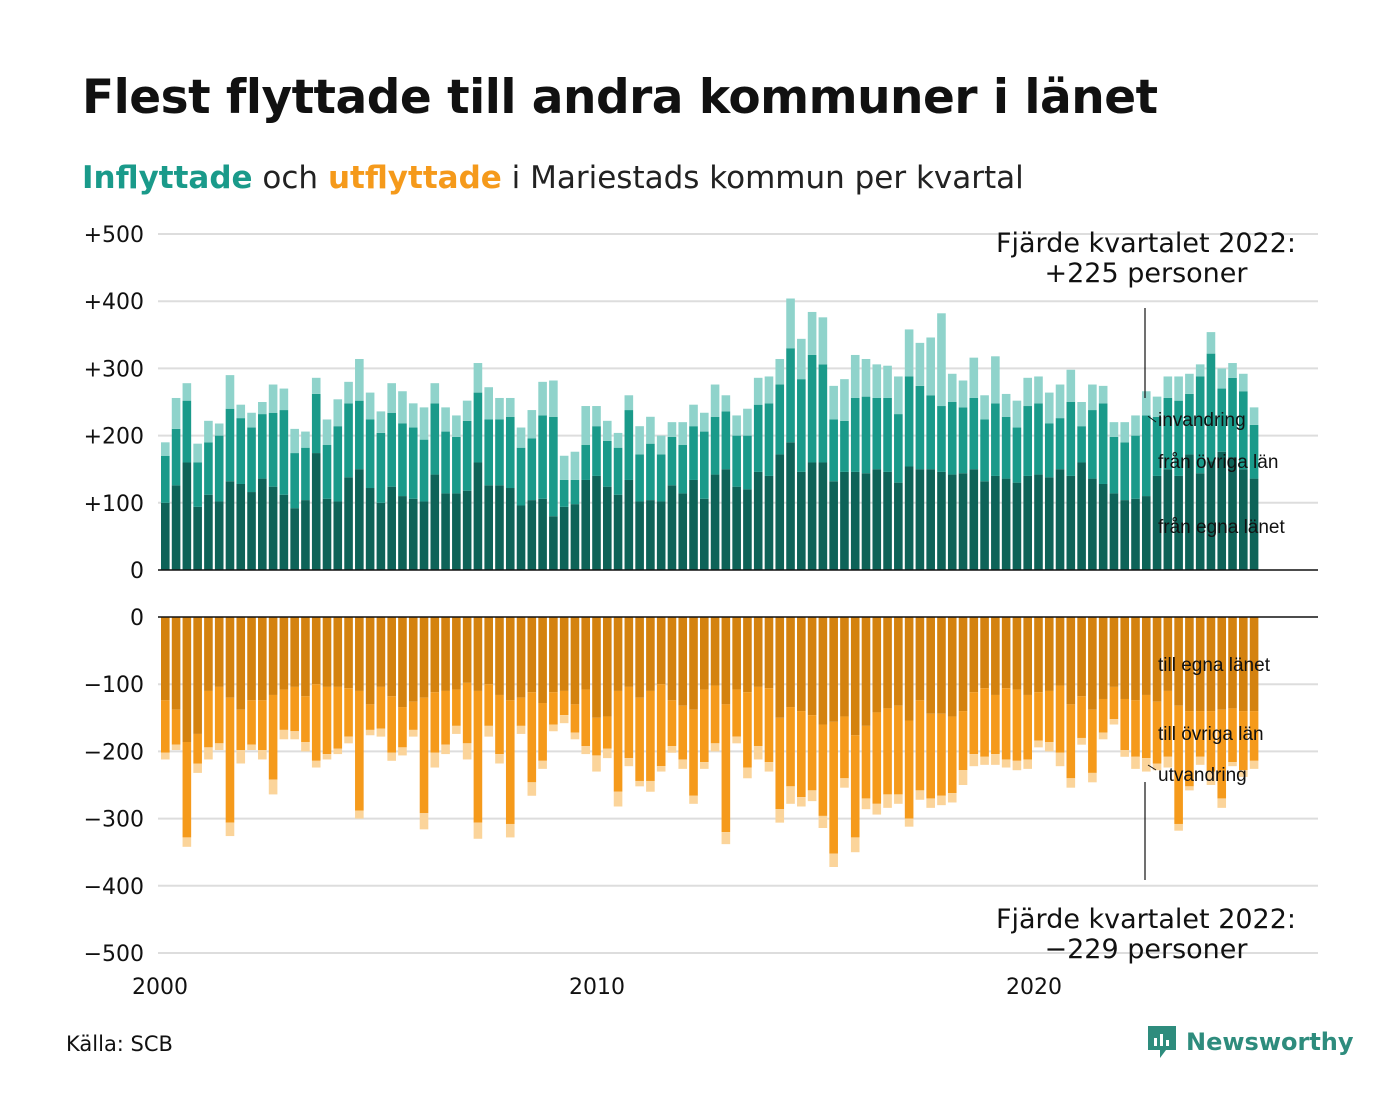 This screenshot has width=1400, height=1120. I want to click on y-tick-label-bottom: −100, so click(114, 685).